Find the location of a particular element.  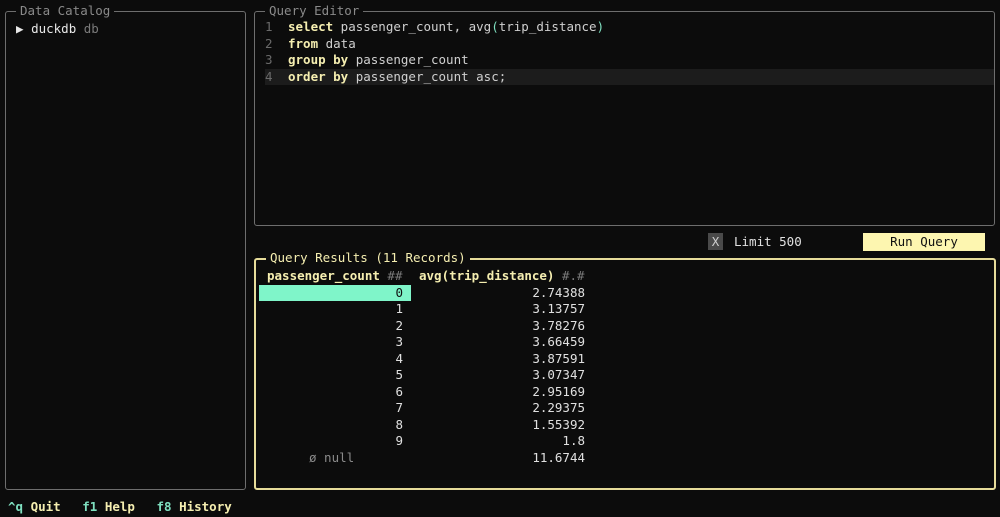

cell-passenger-count: ø null is located at coordinates (332, 457).